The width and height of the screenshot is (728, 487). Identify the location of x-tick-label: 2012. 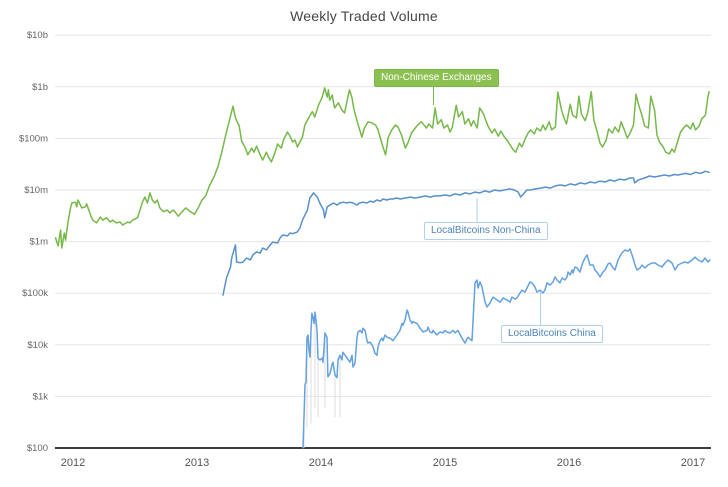
(73, 463).